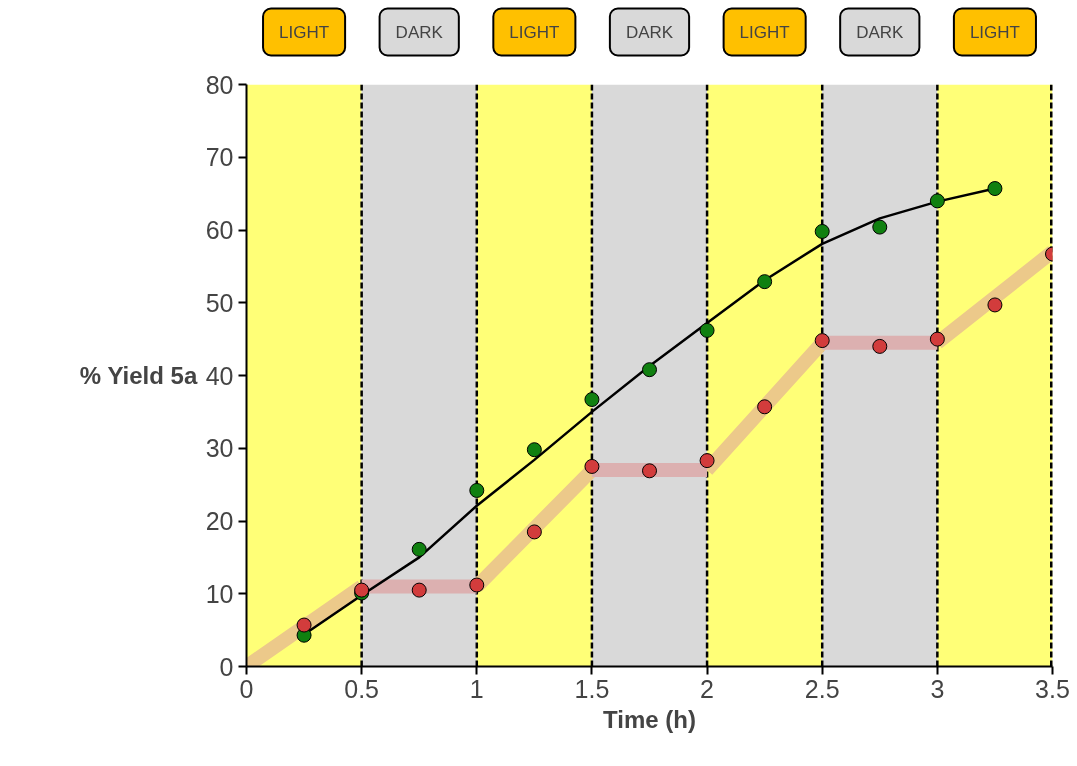 The image size is (1077, 766). I want to click on y-tick-label: 50, so click(219, 302).